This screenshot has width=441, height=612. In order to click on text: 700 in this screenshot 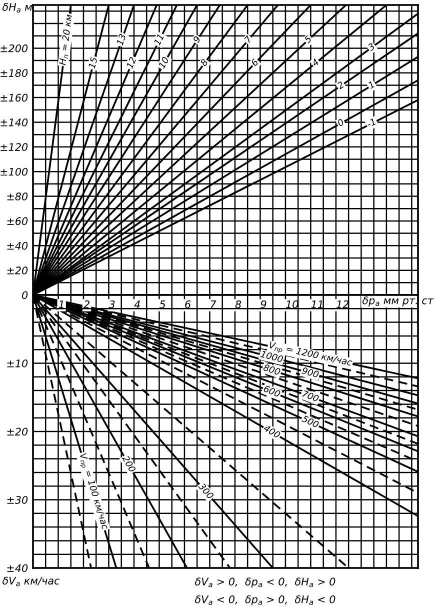, I will do `click(311, 396)`.